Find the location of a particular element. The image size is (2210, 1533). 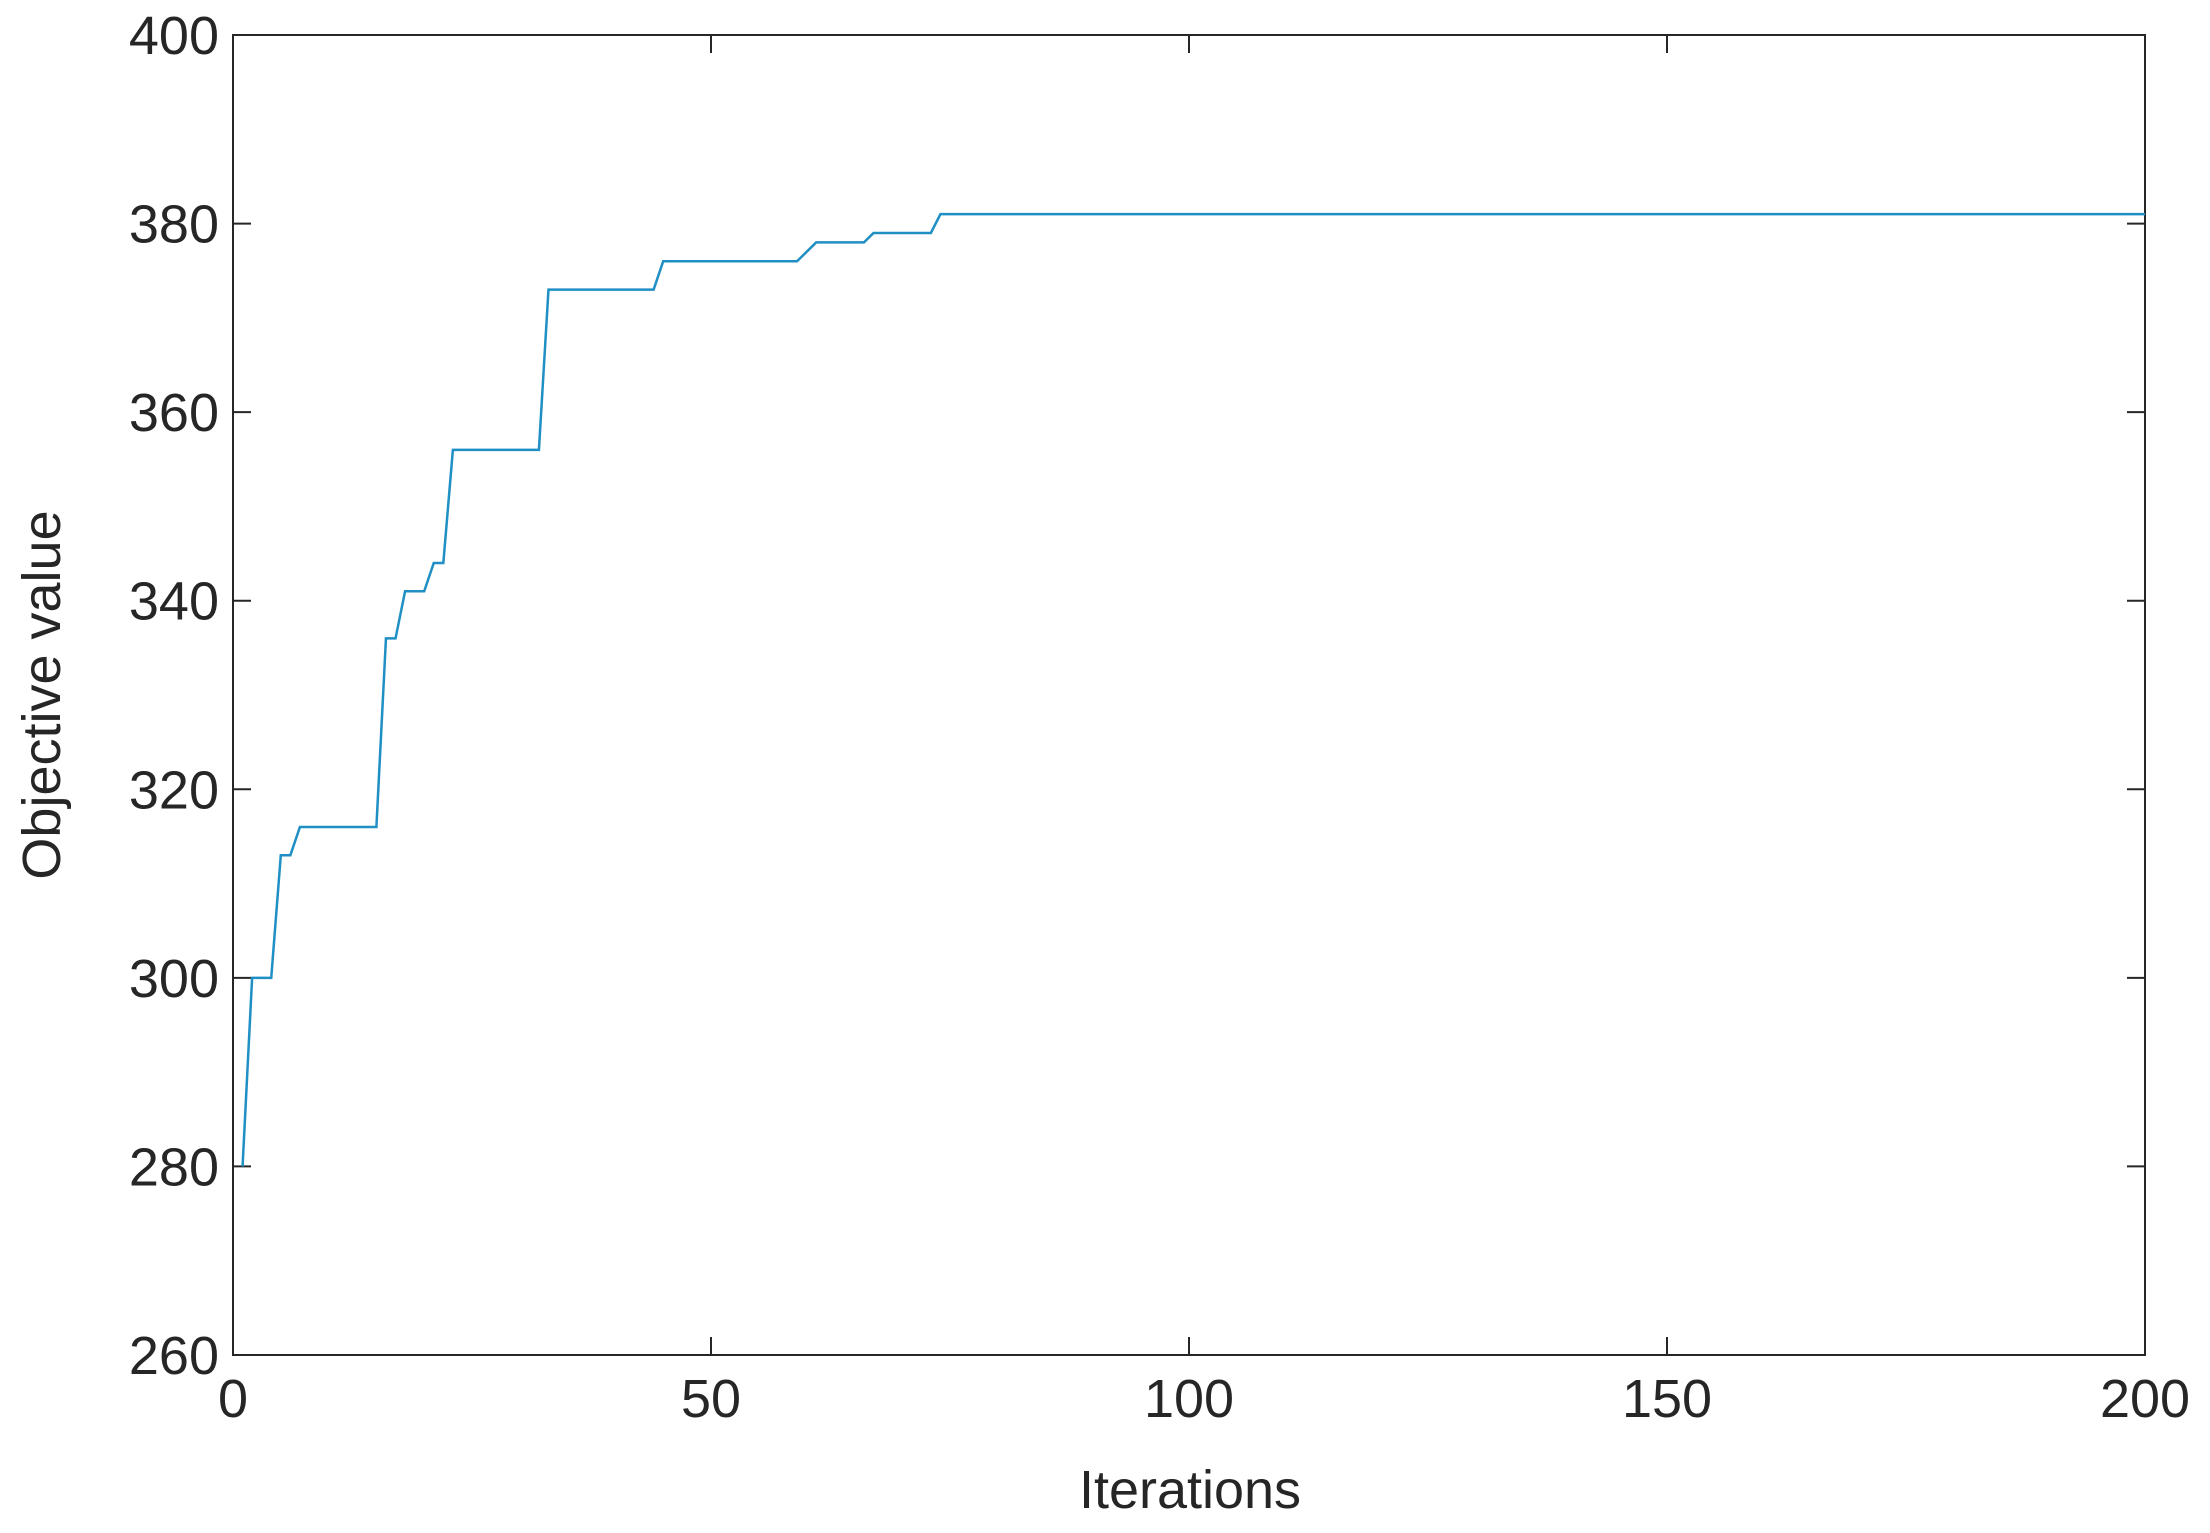

y-tick-label: 400 is located at coordinates (174, 36).